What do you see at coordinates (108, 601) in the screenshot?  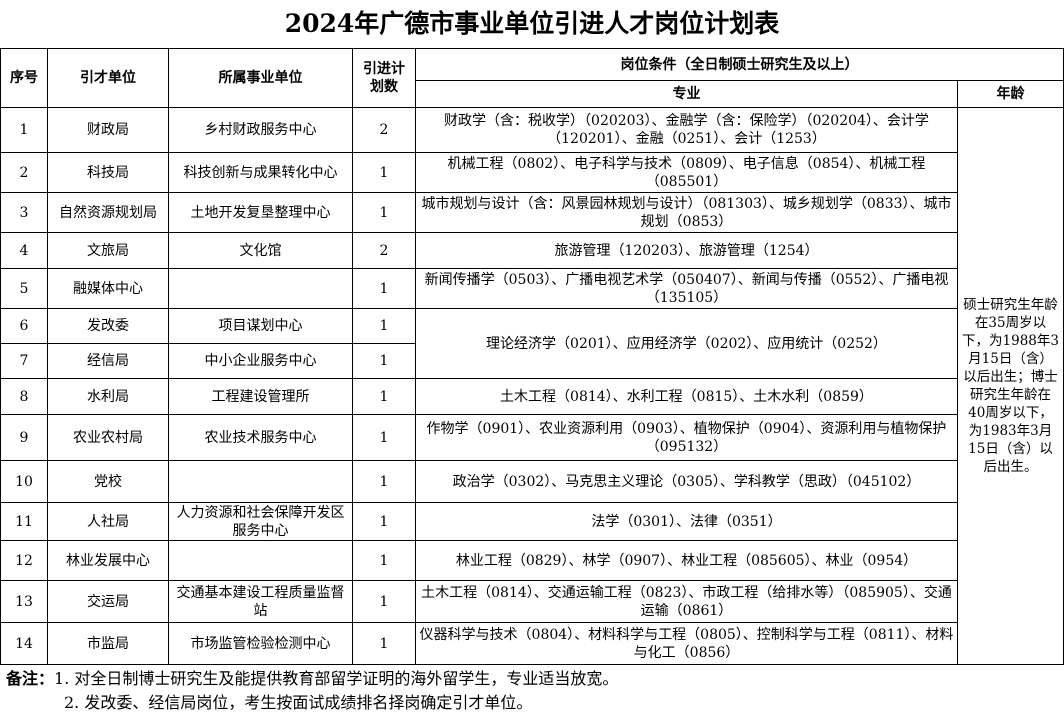 I see `cell-unit: 交运局` at bounding box center [108, 601].